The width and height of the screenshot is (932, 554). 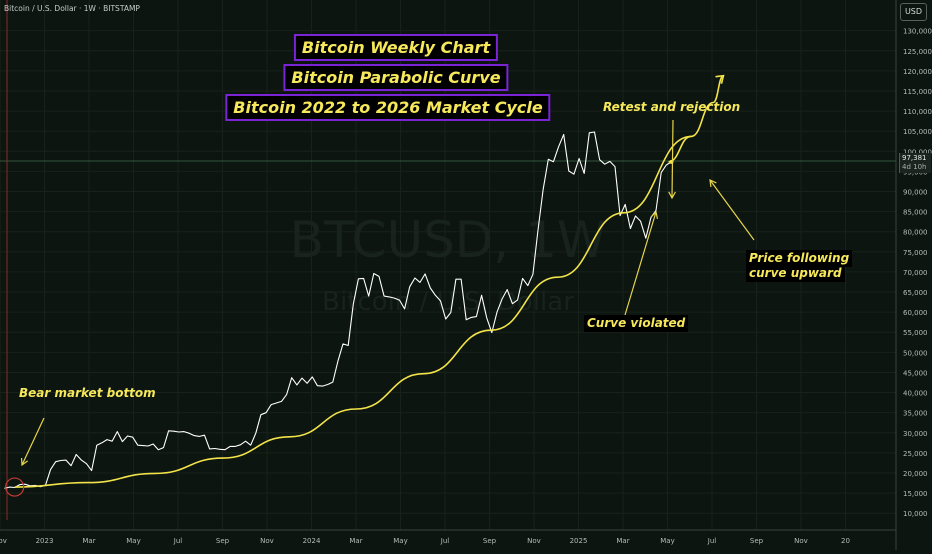 I want to click on chart-title-2: Bitcoin Parabolic Curve, so click(x=396, y=77).